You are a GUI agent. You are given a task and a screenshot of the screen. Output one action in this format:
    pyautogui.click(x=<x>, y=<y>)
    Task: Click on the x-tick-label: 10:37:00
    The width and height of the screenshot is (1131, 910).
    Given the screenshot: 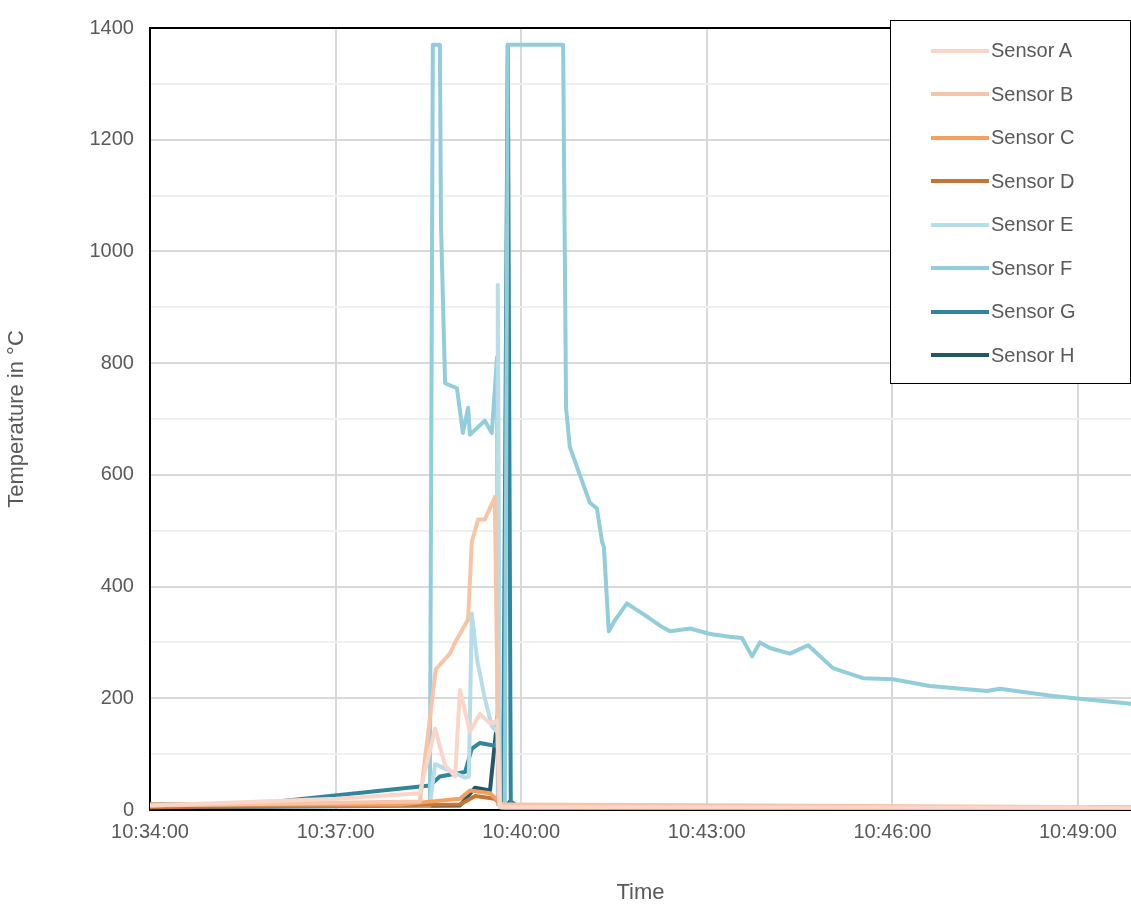 What is the action you would take?
    pyautogui.click(x=335, y=830)
    